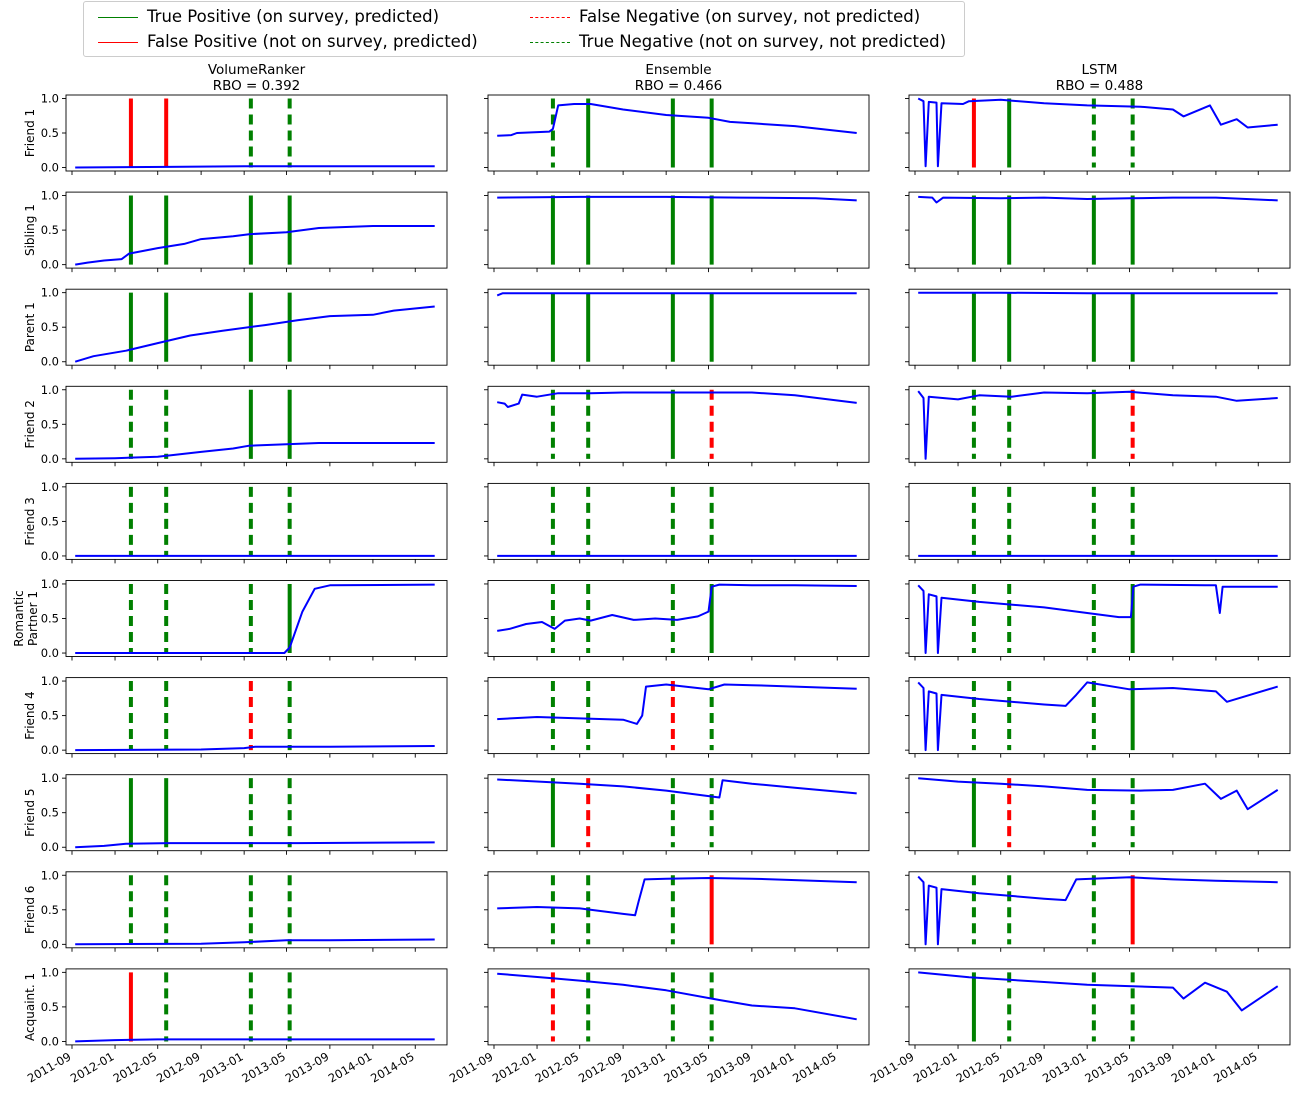 This screenshot has height=1103, width=1293. Describe the element at coordinates (118, 17) in the screenshot. I see `legend-swatch-true-positive` at that location.